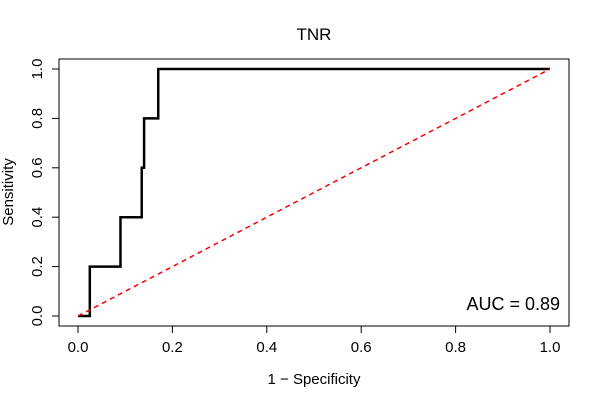 The height and width of the screenshot is (400, 600). What do you see at coordinates (37, 118) in the screenshot?
I see `y-tick-label: 0.8` at bounding box center [37, 118].